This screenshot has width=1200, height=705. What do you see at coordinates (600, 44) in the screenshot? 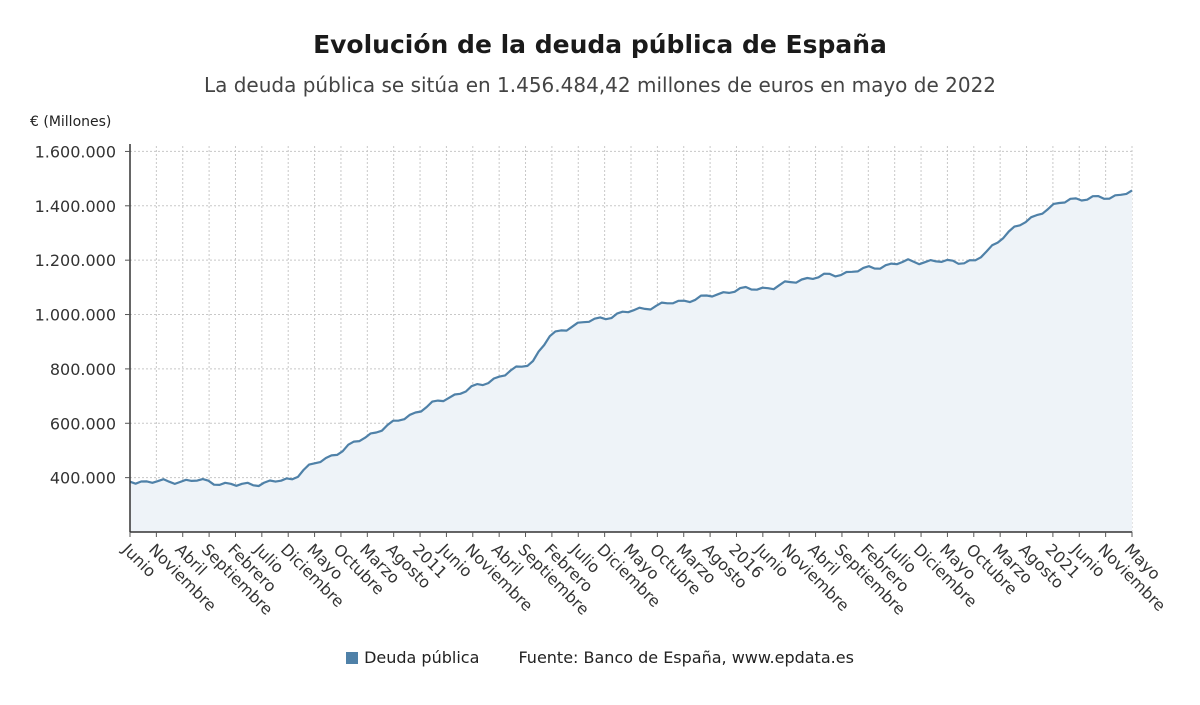
I see `chart-title: Evolución de la deuda pública de España` at bounding box center [600, 44].